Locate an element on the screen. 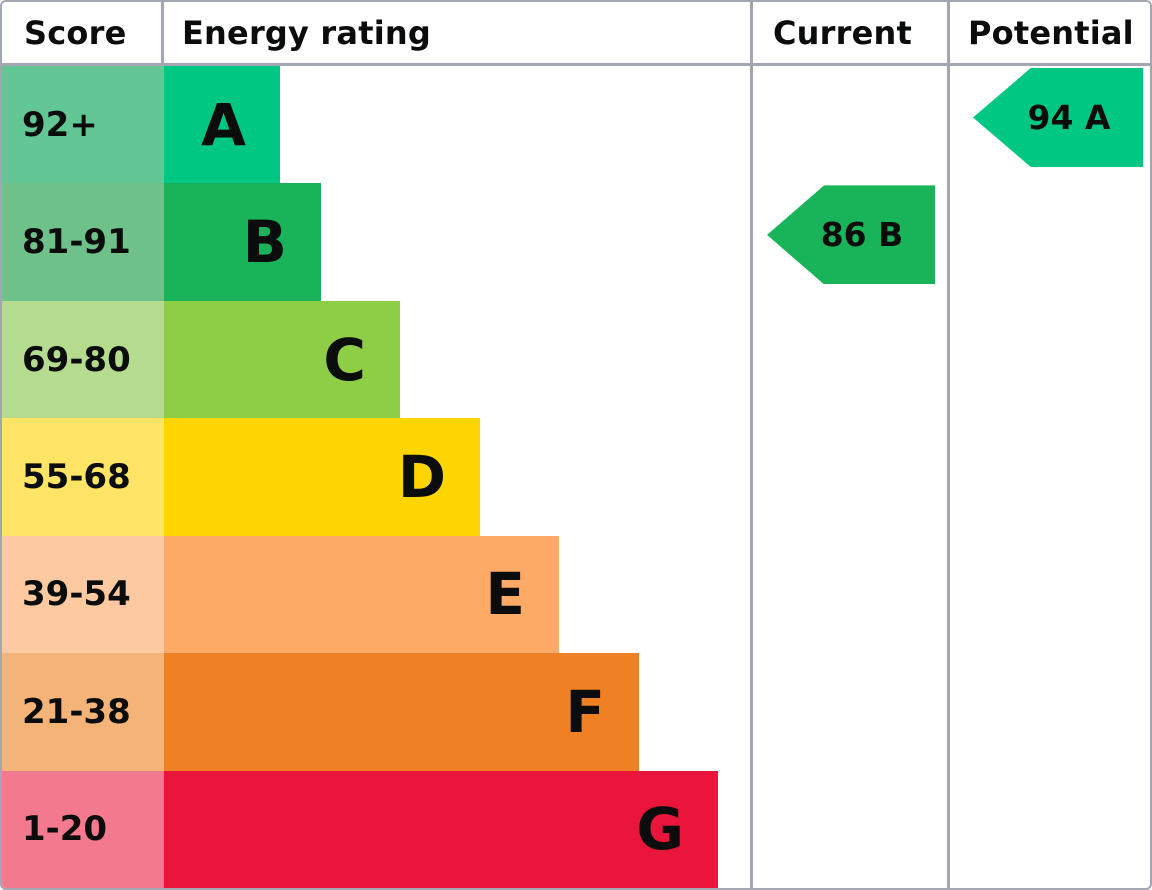  score-cell-b: 81-91 is located at coordinates (83, 242).